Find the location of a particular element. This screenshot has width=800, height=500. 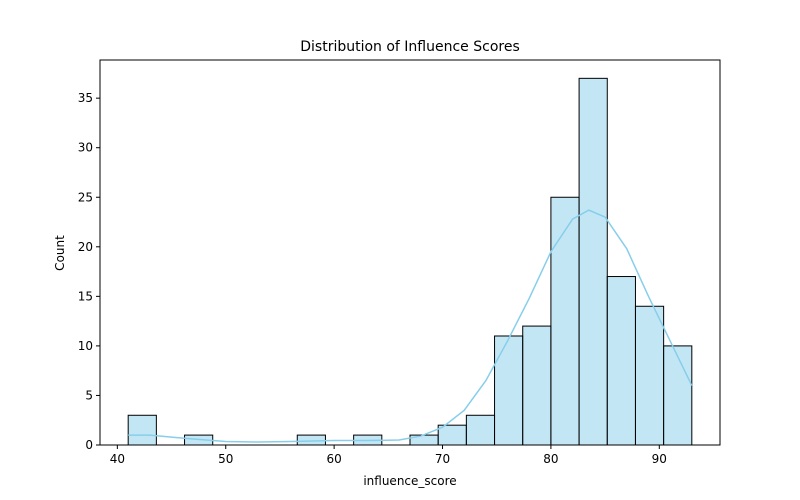

y-axis-ticks: 0 5 10 15 20 25 30 35 is located at coordinates (89, 271).